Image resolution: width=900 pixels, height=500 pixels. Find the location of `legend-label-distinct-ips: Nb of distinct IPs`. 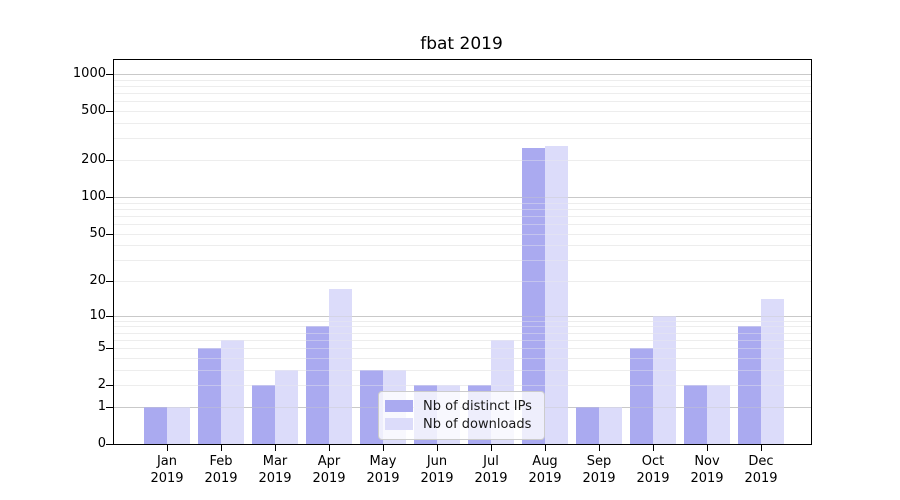

legend-label-distinct-ips: Nb of distinct IPs is located at coordinates (477, 406).